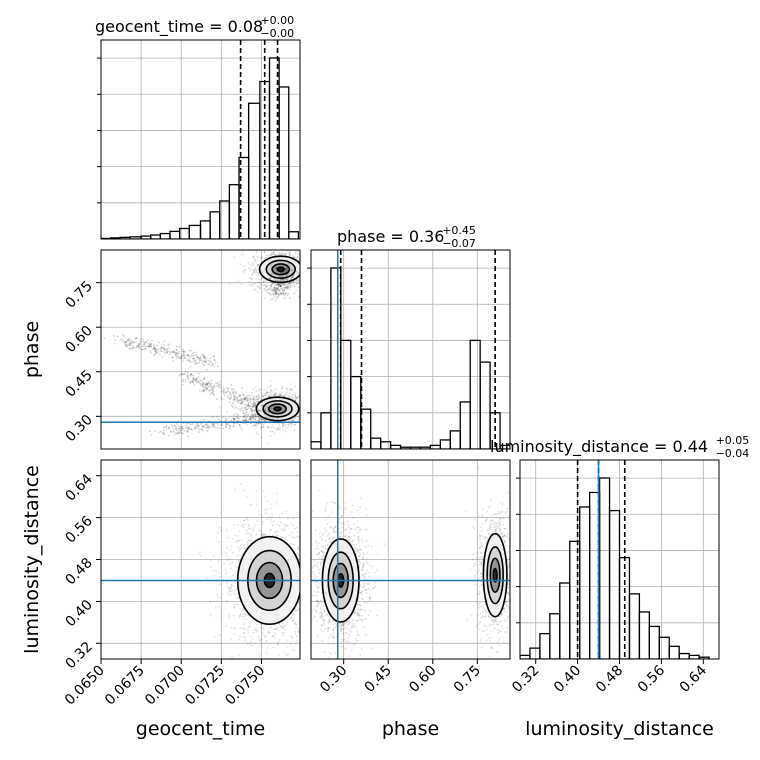  What do you see at coordinates (209, 566) in the screenshot?
I see `density` at bounding box center [209, 566].